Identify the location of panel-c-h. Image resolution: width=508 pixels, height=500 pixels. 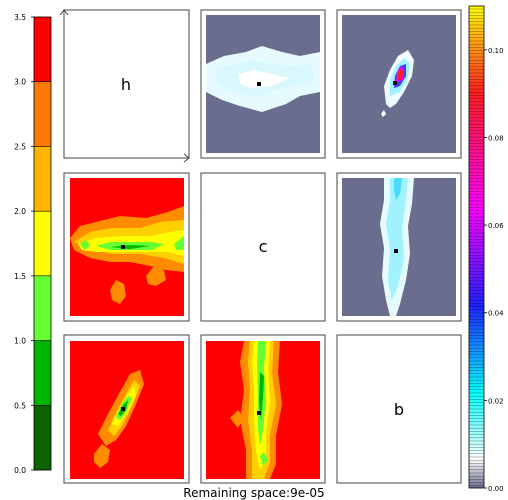
(126, 247).